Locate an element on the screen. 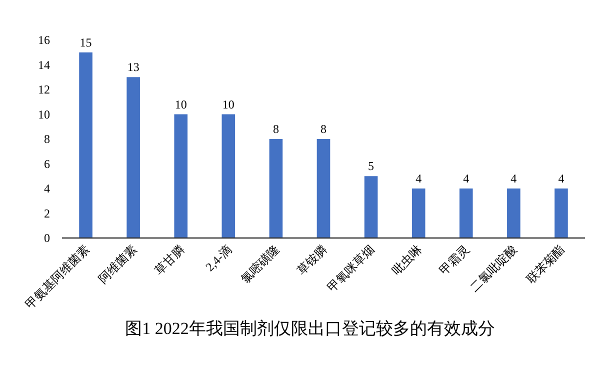  x-tick-label: 2,4-滴 is located at coordinates (218, 258).